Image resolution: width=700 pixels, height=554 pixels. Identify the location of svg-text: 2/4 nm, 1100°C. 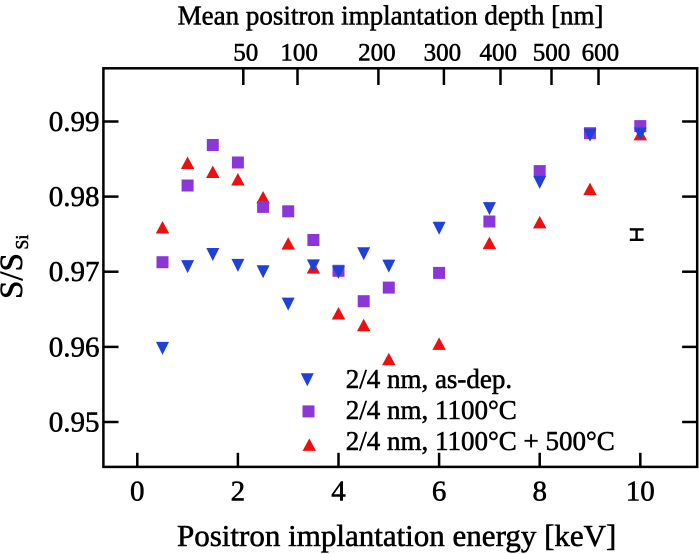
(431, 410).